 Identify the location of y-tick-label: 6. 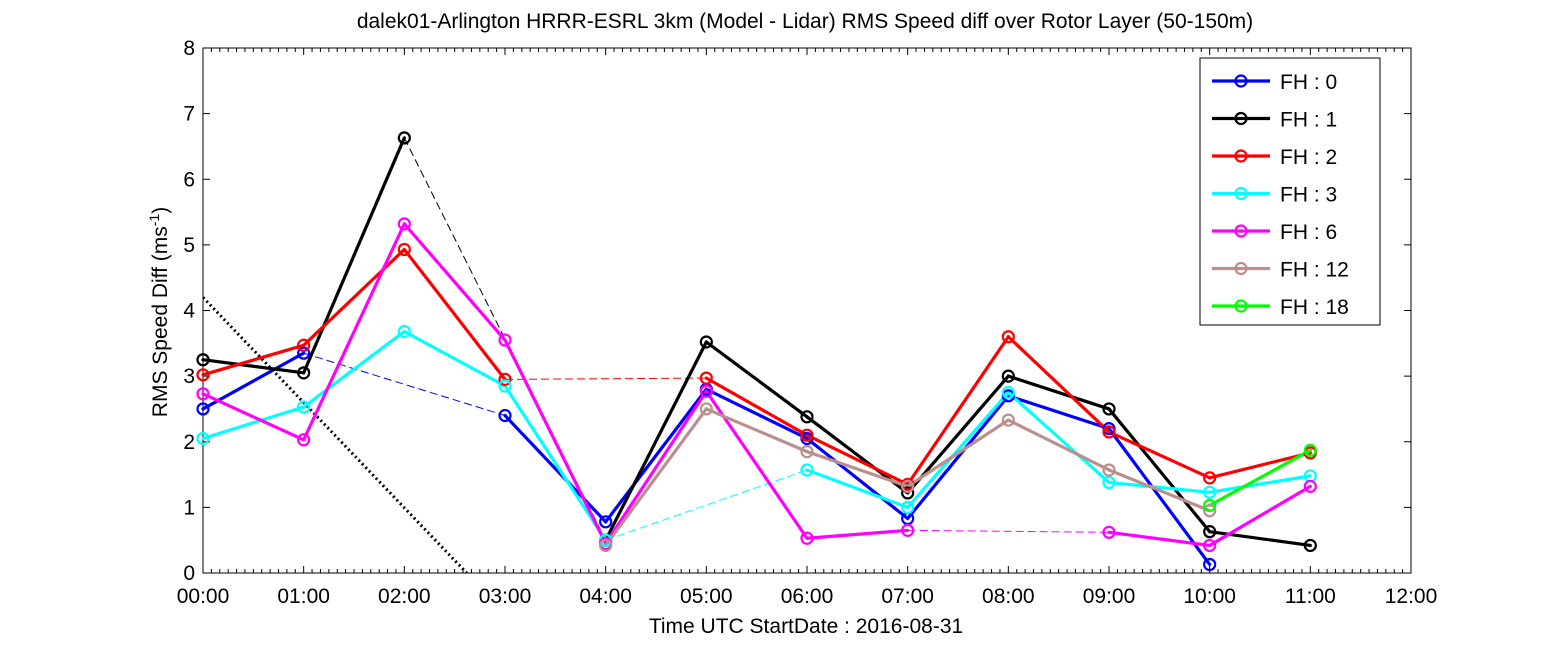
(189, 179).